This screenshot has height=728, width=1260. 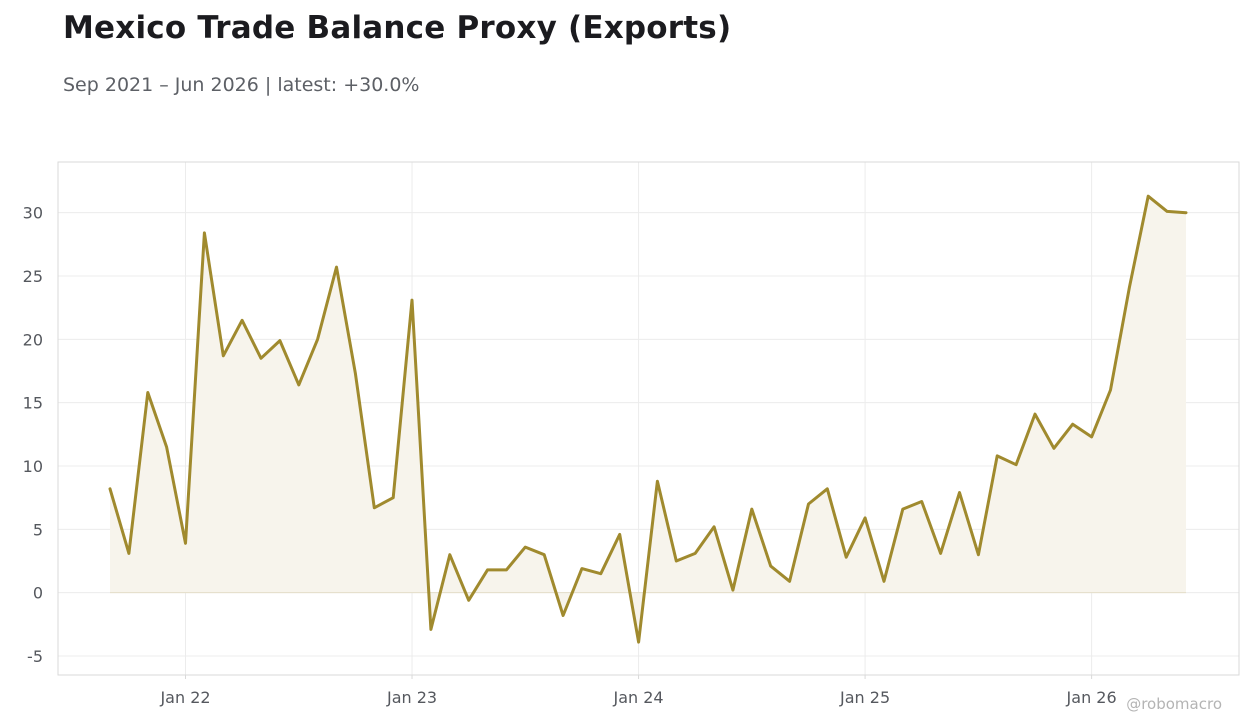 I want to click on y-tick-label: 10, so click(x=33, y=466).